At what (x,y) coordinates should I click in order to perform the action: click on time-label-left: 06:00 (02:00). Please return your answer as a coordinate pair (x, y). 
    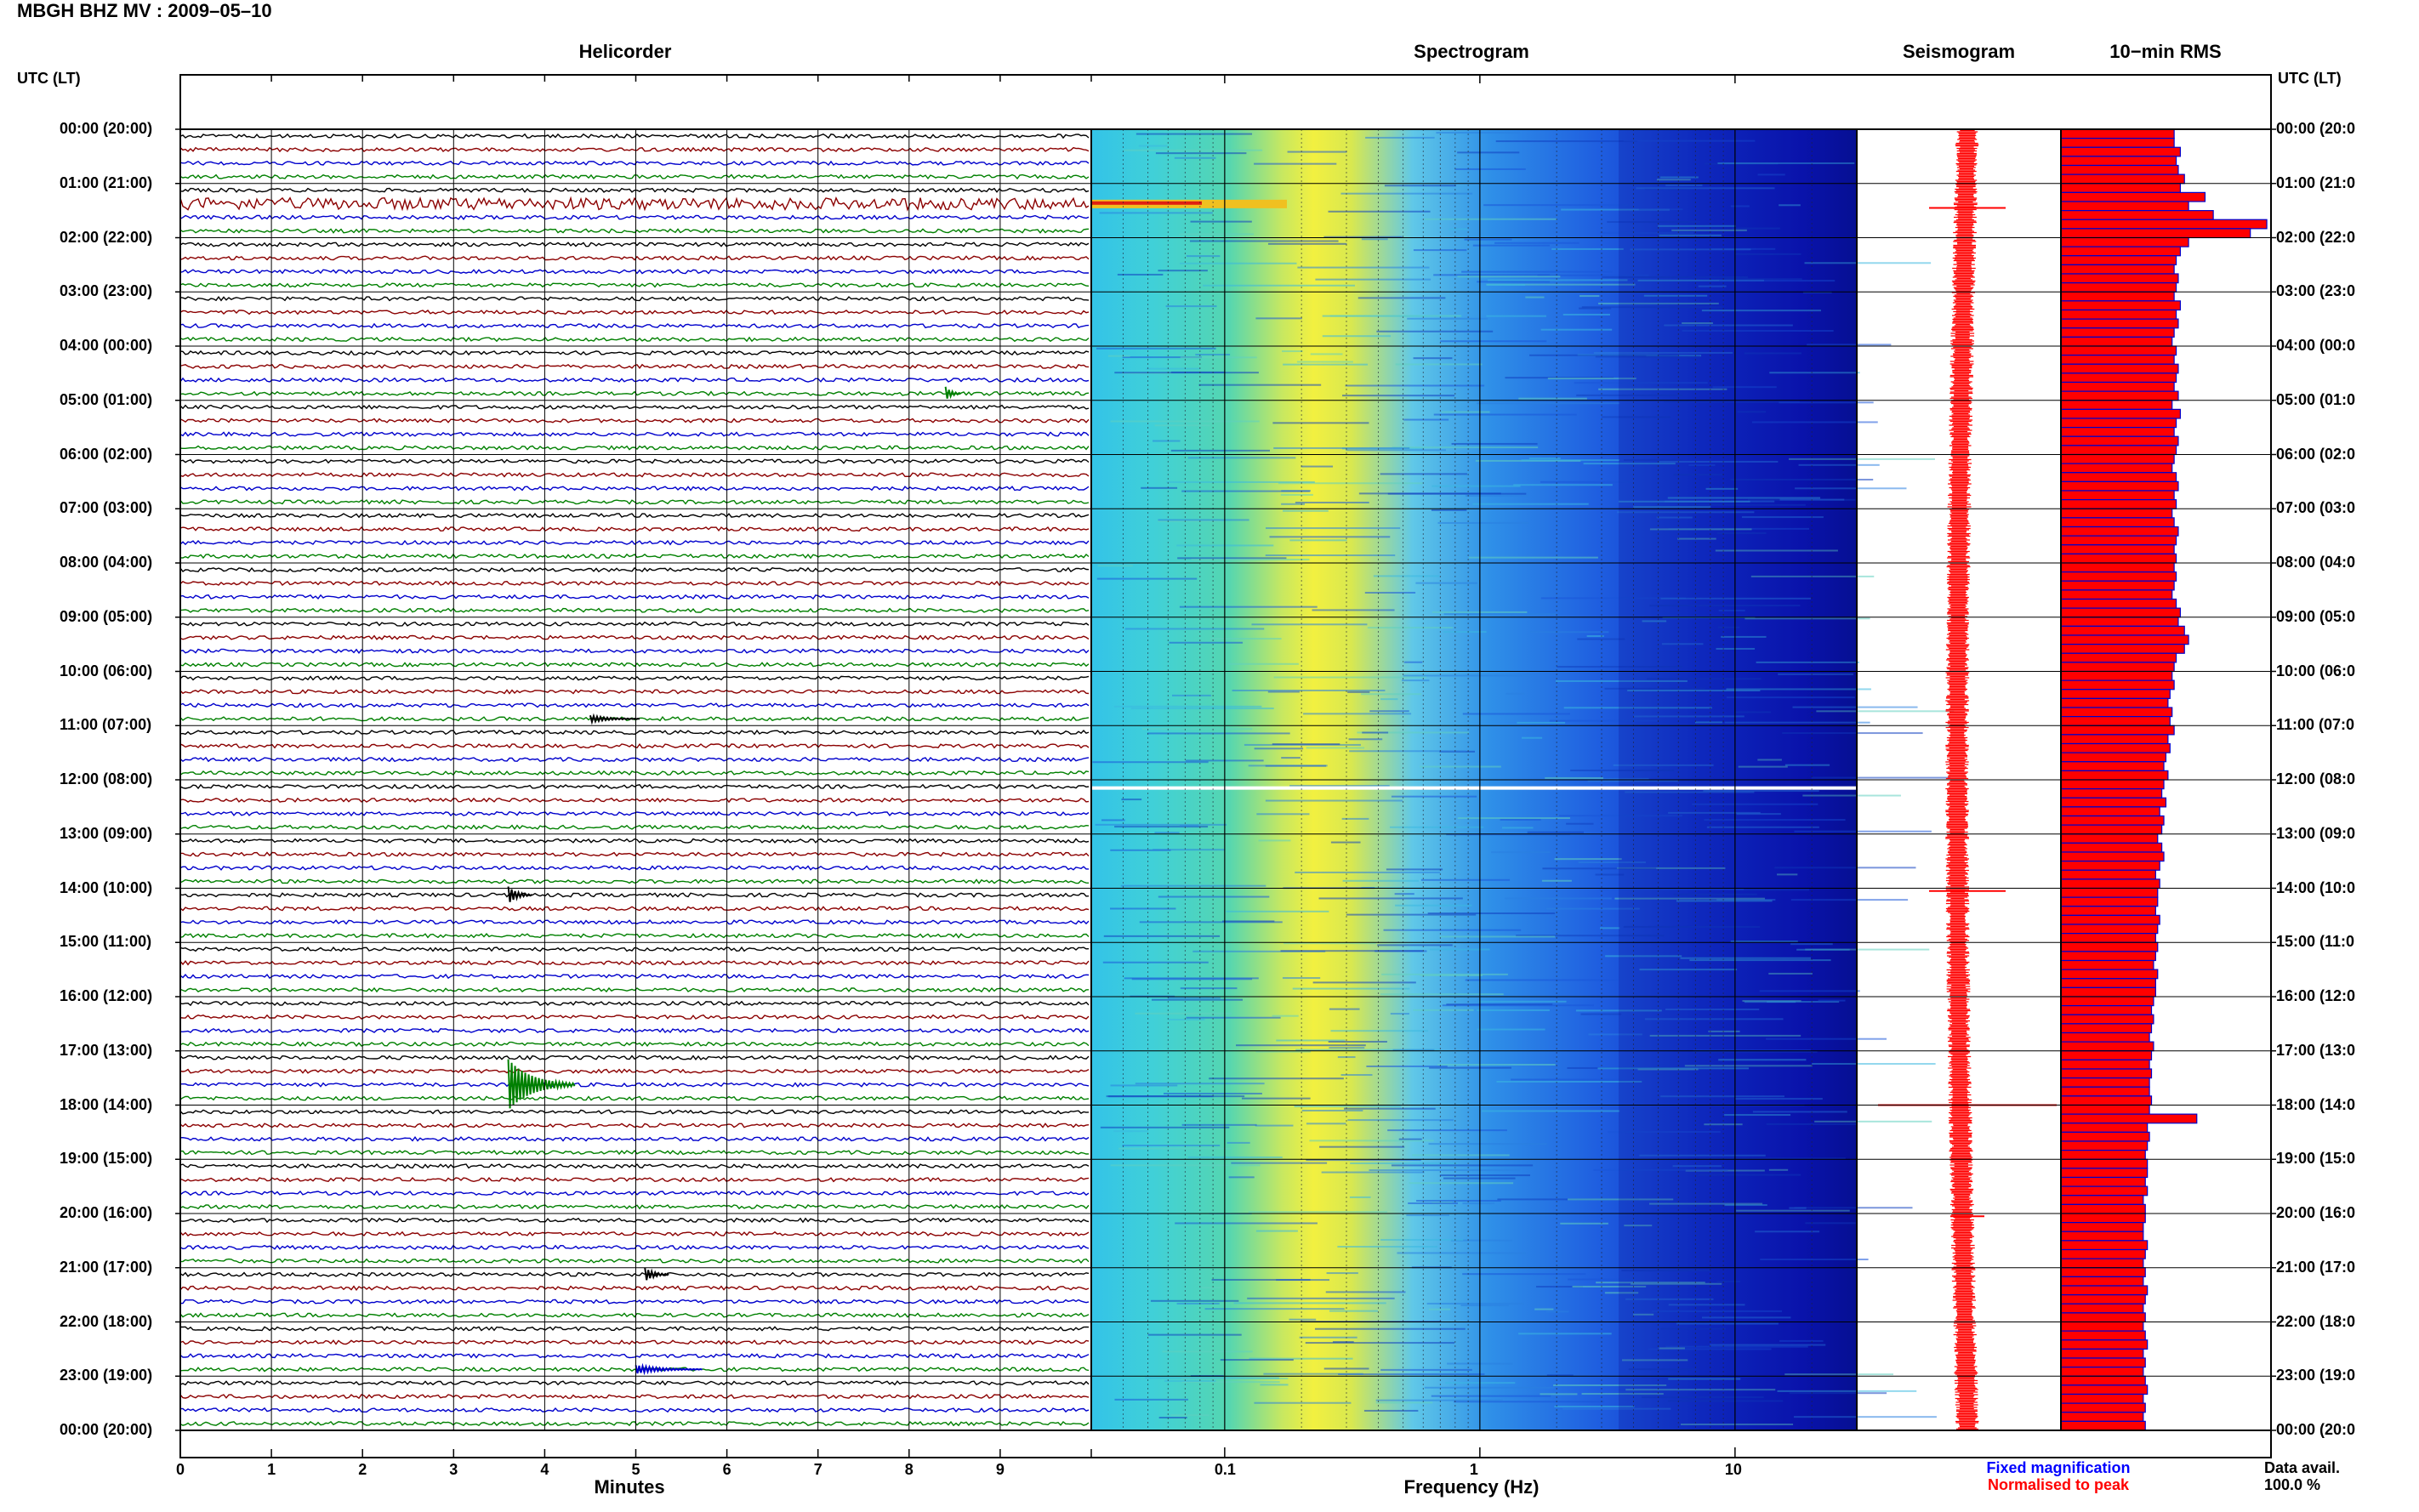
    Looking at the image, I should click on (106, 454).